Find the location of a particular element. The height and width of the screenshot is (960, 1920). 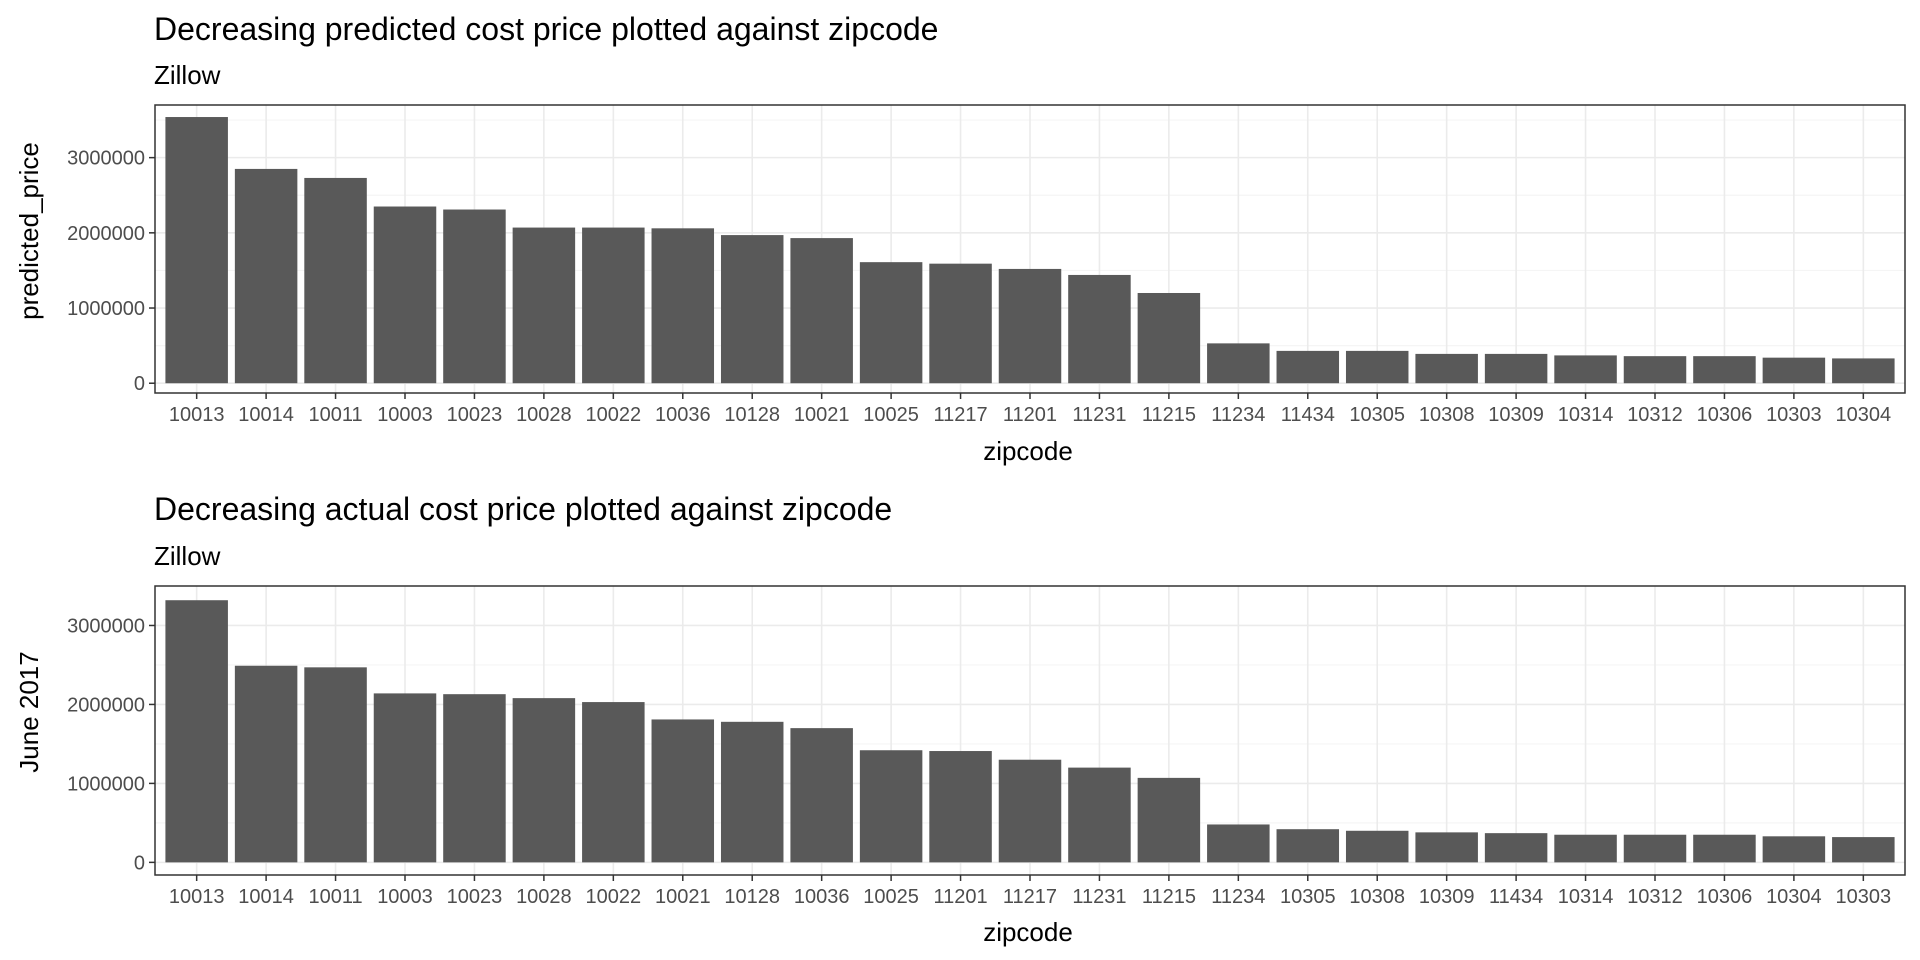

chart-1-y-axis-title: predicted_price is located at coordinates (29, 231).